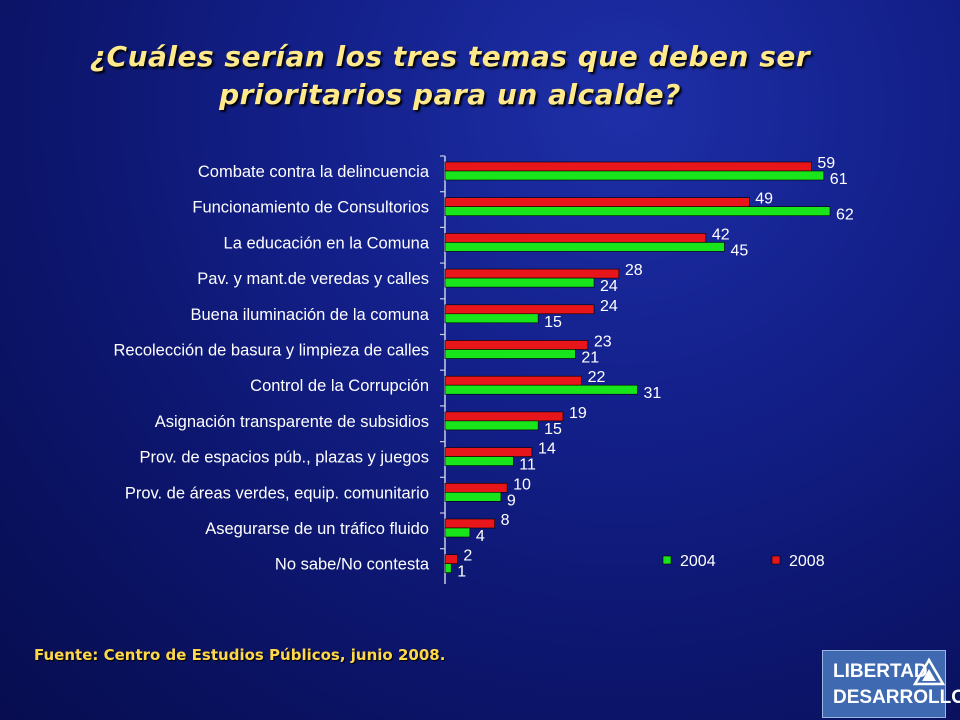 This screenshot has width=960, height=720. Describe the element at coordinates (839, 179) in the screenshot. I see `data-label-2004: 61` at that location.